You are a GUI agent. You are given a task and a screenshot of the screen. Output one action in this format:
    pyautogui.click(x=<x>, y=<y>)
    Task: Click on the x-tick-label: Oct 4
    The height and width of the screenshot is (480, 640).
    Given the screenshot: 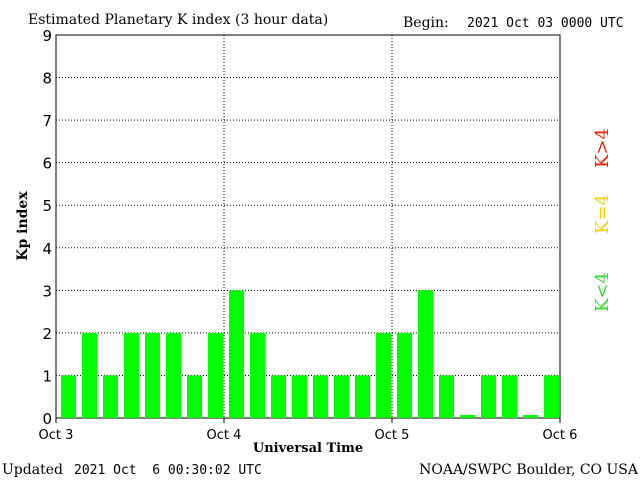 What is the action you would take?
    pyautogui.click(x=224, y=435)
    